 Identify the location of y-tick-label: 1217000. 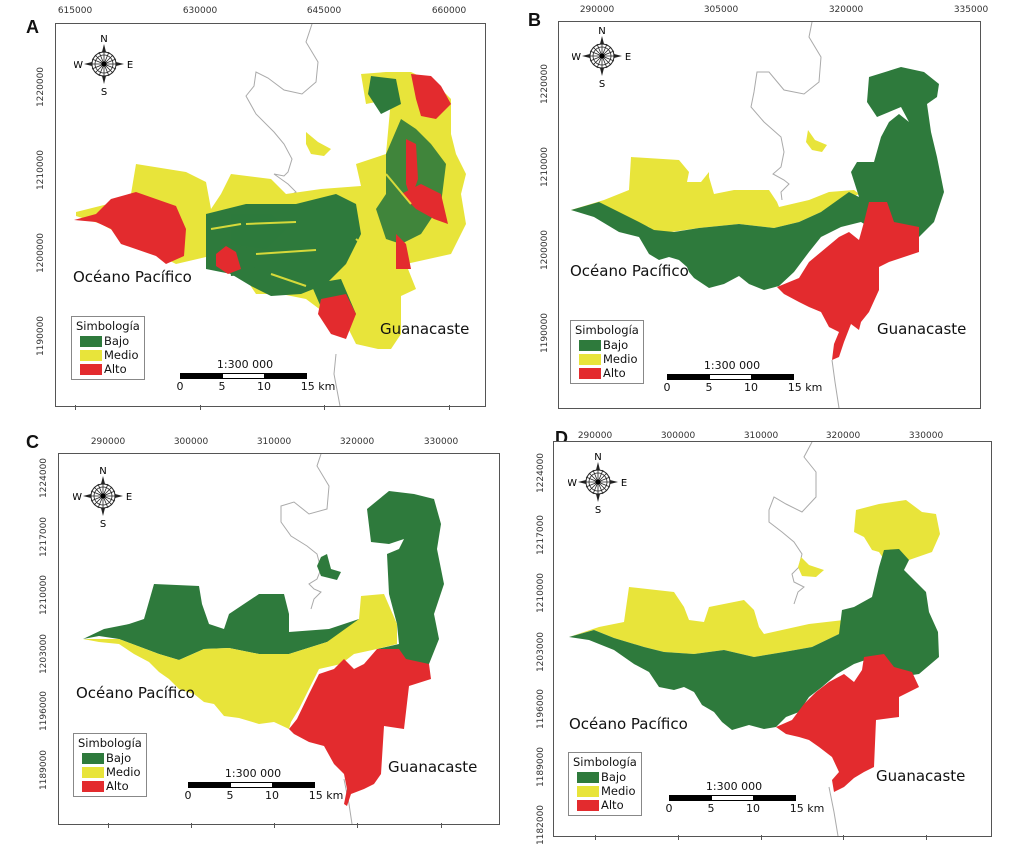
(44, 537).